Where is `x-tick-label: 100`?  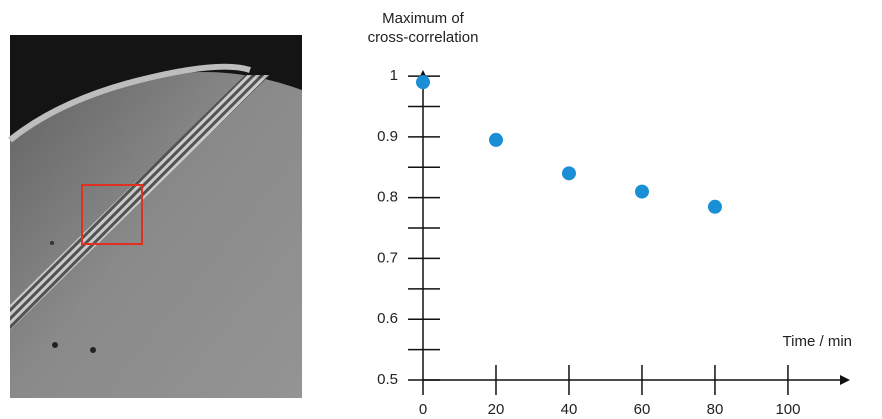 x-tick-label: 100 is located at coordinates (787, 409).